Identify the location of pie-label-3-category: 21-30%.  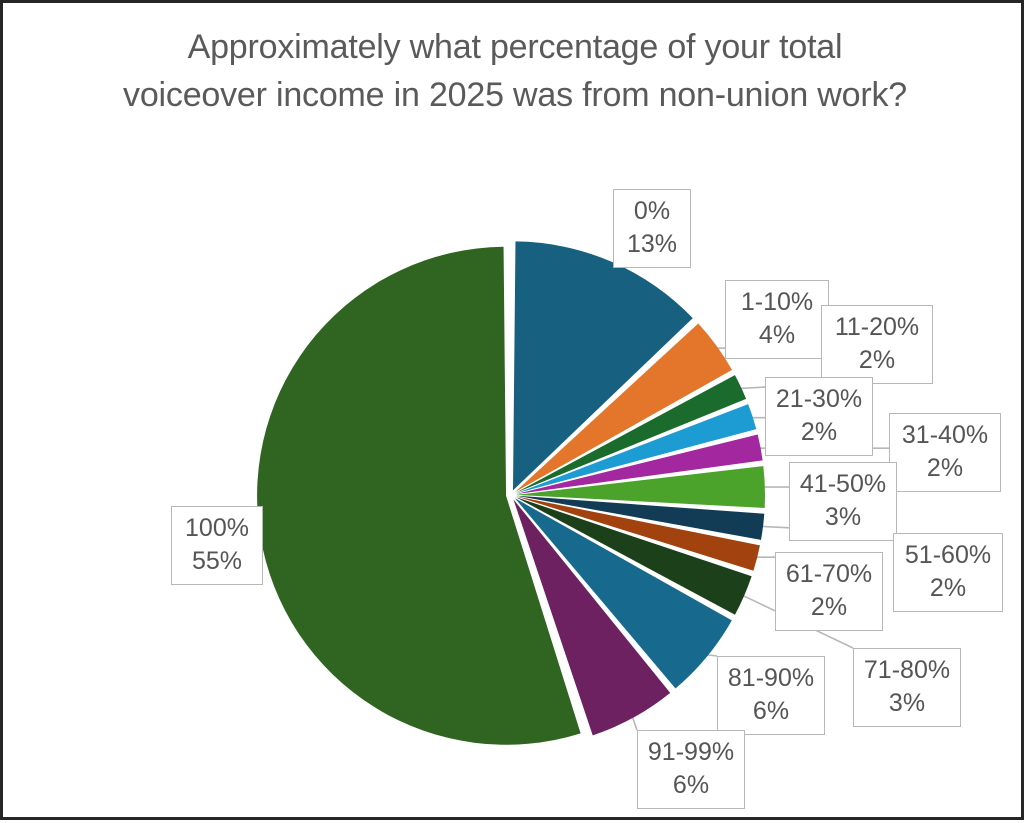
(819, 399).